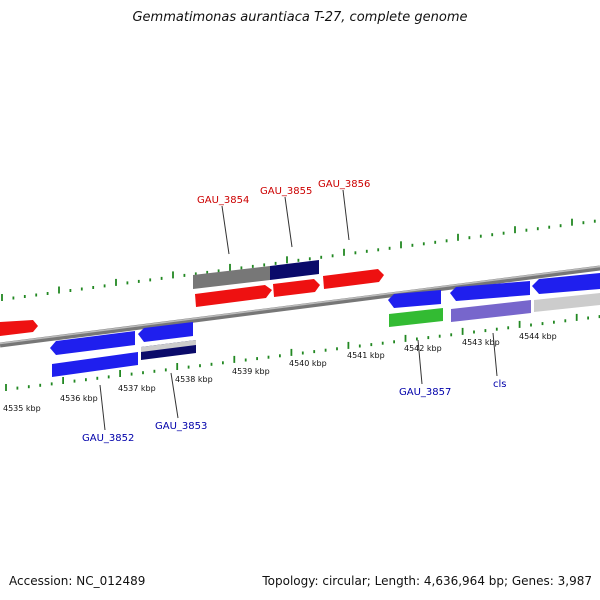  What do you see at coordinates (294, 270) in the screenshot?
I see `pseudo-gene-navy` at bounding box center [294, 270].